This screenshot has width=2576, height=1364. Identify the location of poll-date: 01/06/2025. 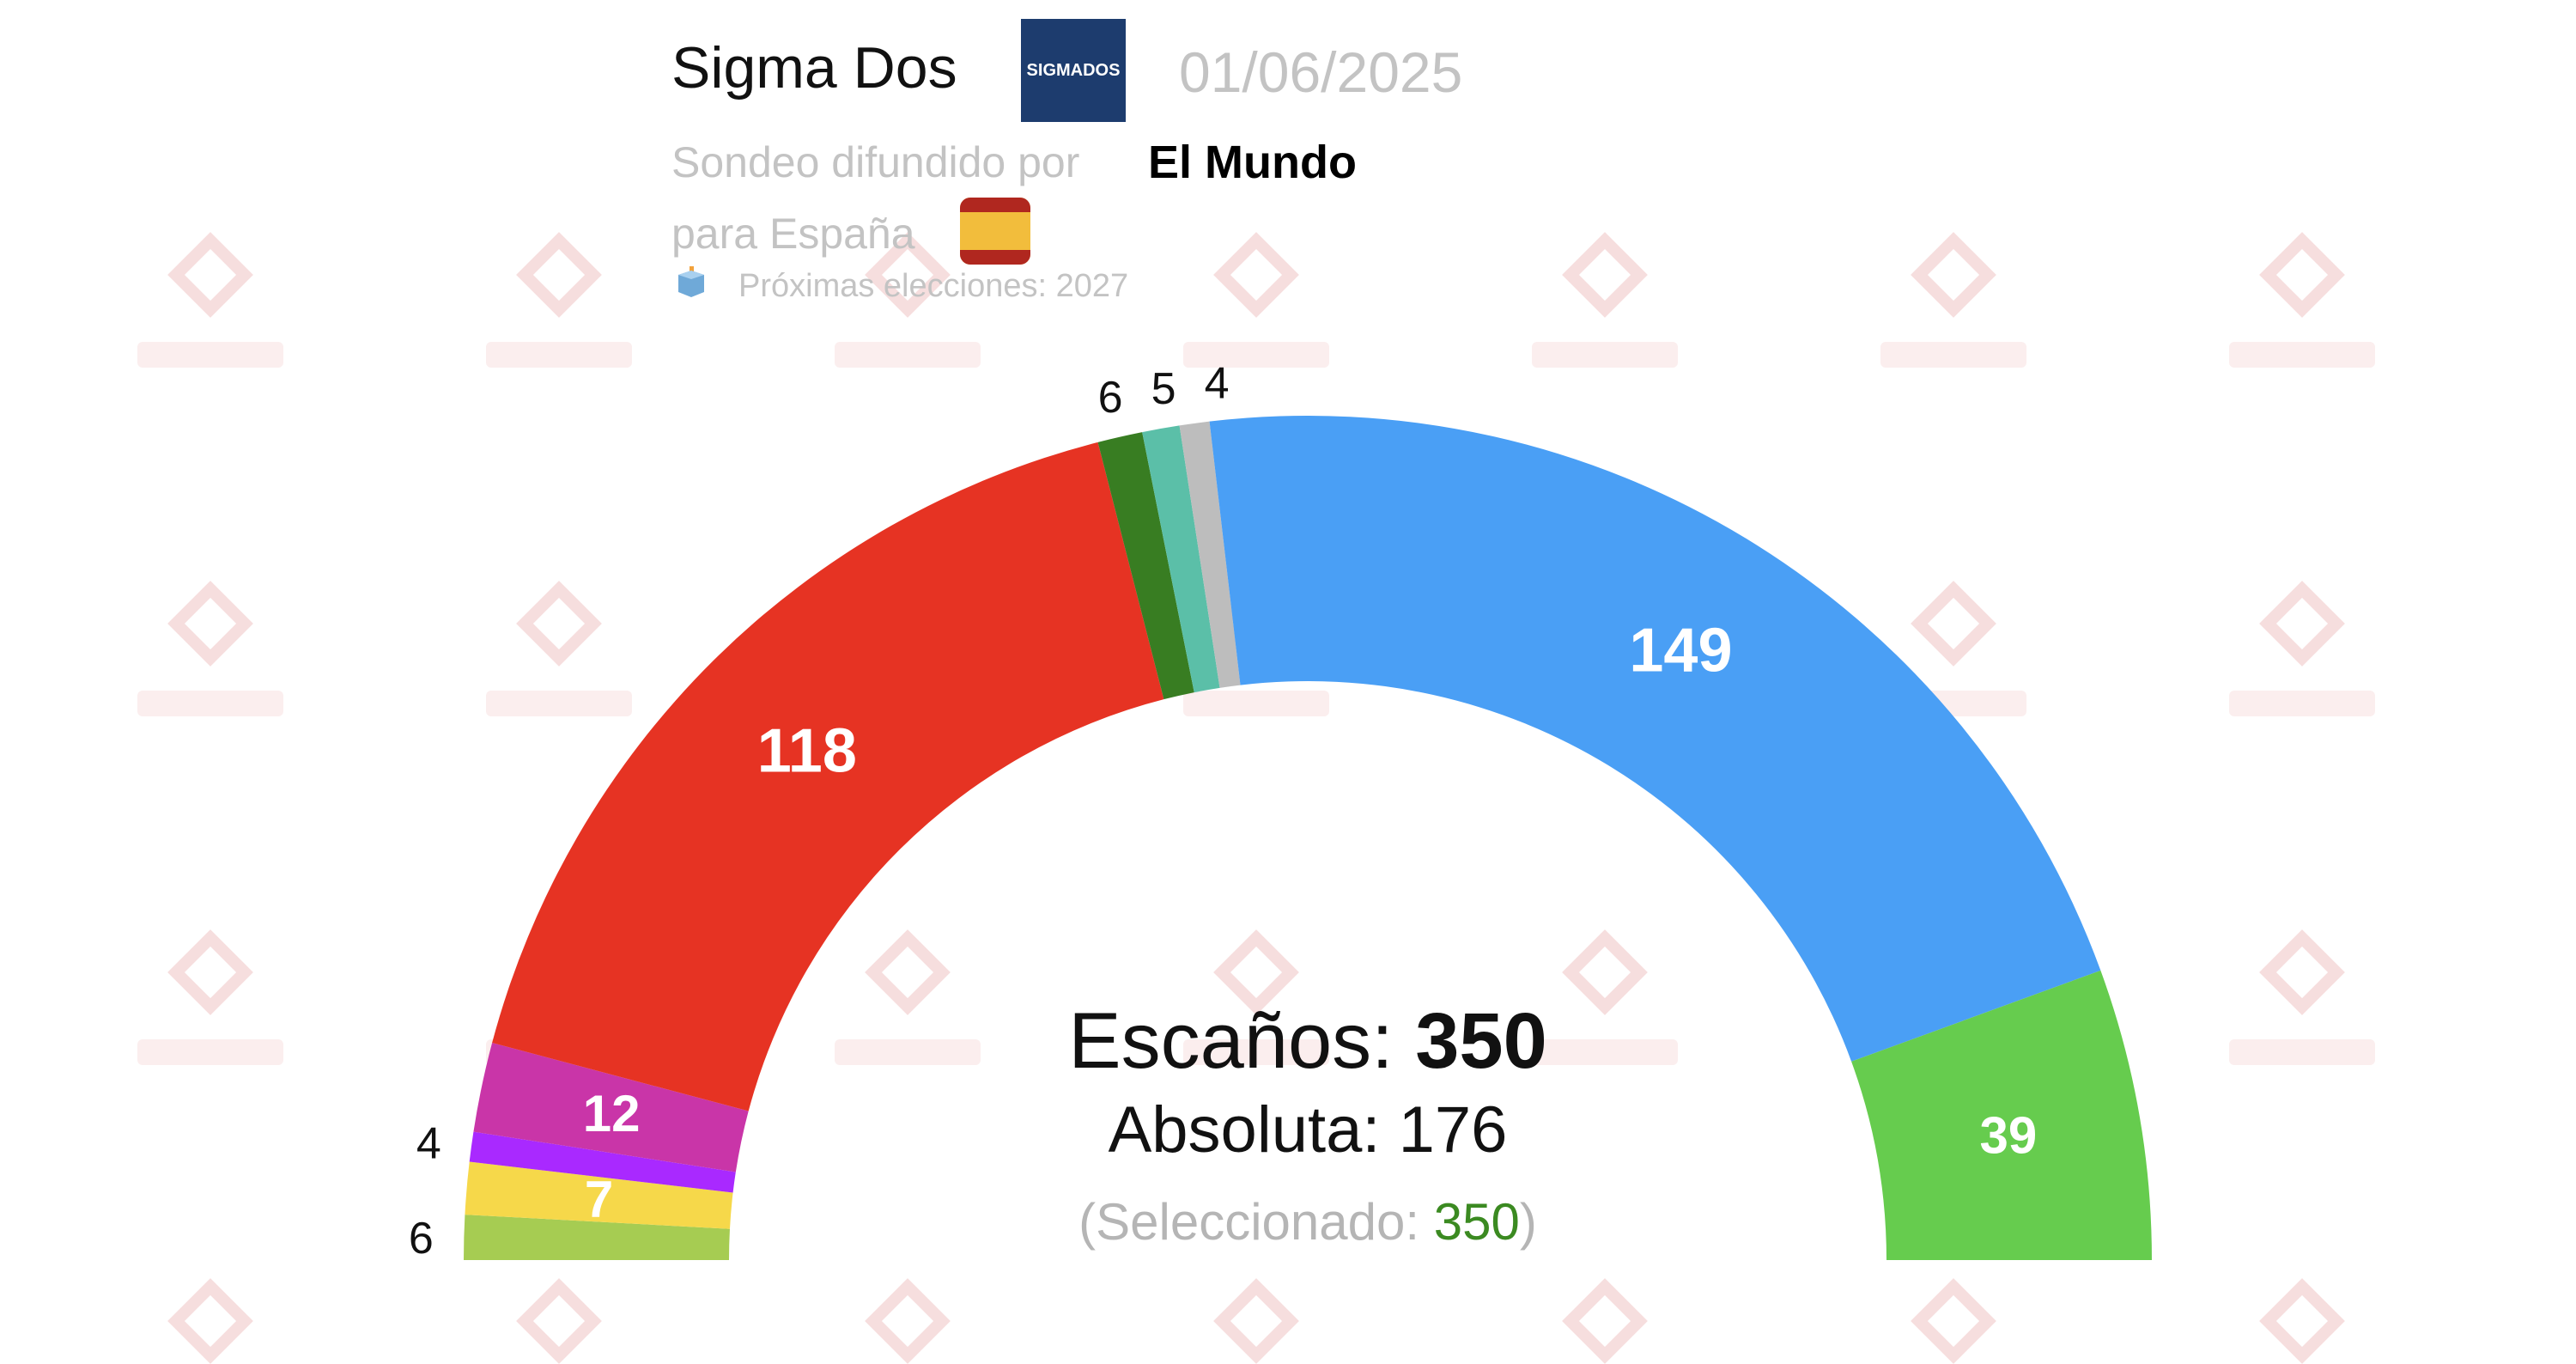
(1321, 72).